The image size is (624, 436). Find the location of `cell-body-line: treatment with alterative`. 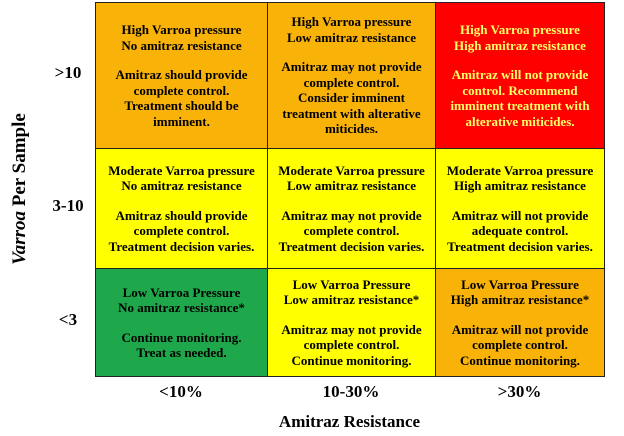

cell-body-line: treatment with alterative is located at coordinates (351, 113).